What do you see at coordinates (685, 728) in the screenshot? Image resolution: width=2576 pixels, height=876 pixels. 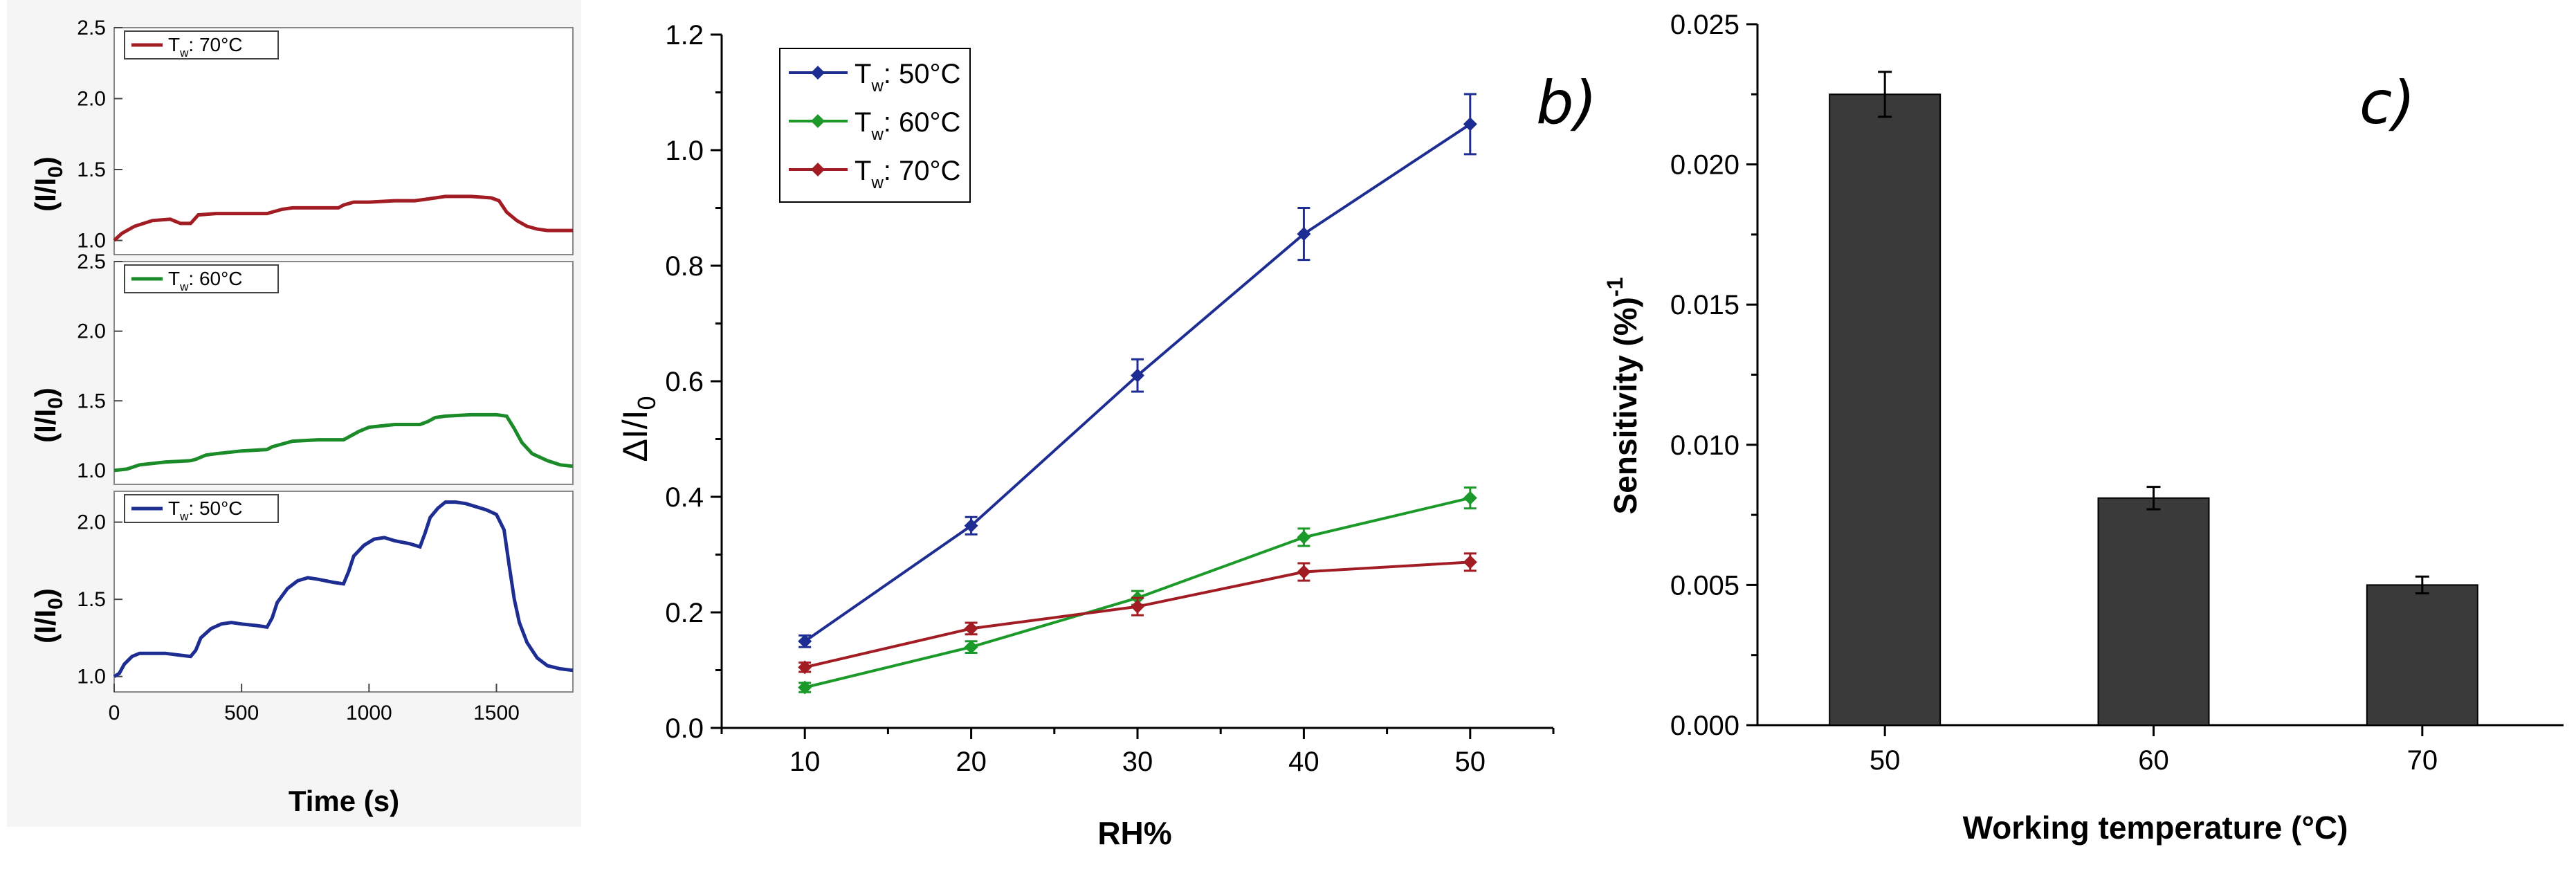 I see `y-tick-label: 0.0` at bounding box center [685, 728].